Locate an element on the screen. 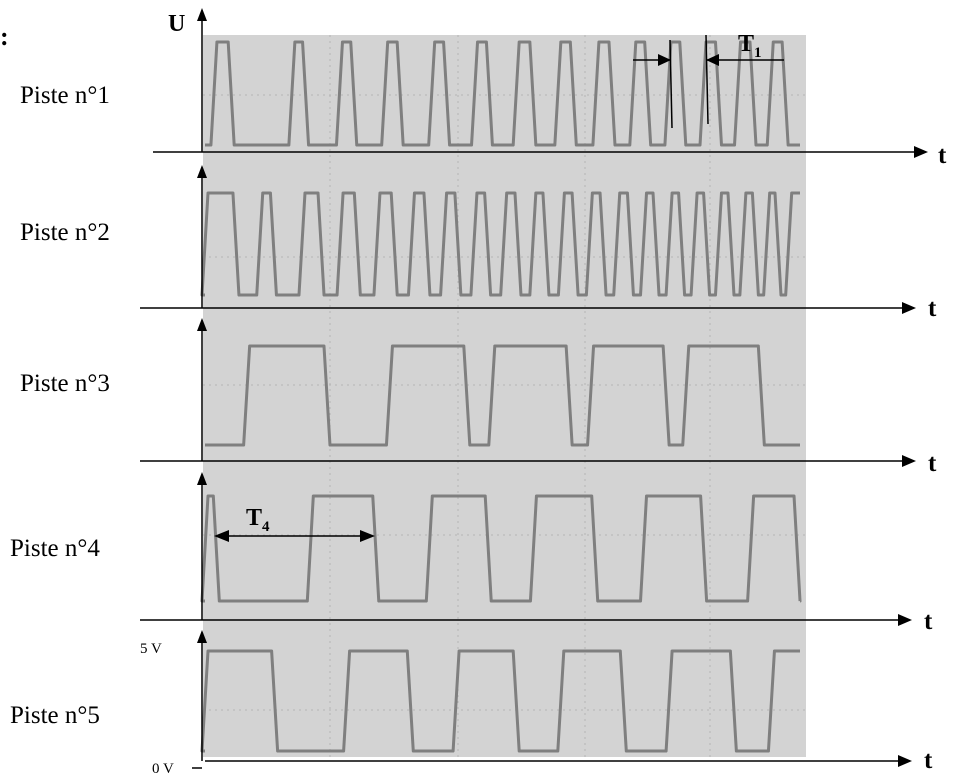 Image resolution: width=961 pixels, height=781 pixels. u-axis-label: U is located at coordinates (176, 24).